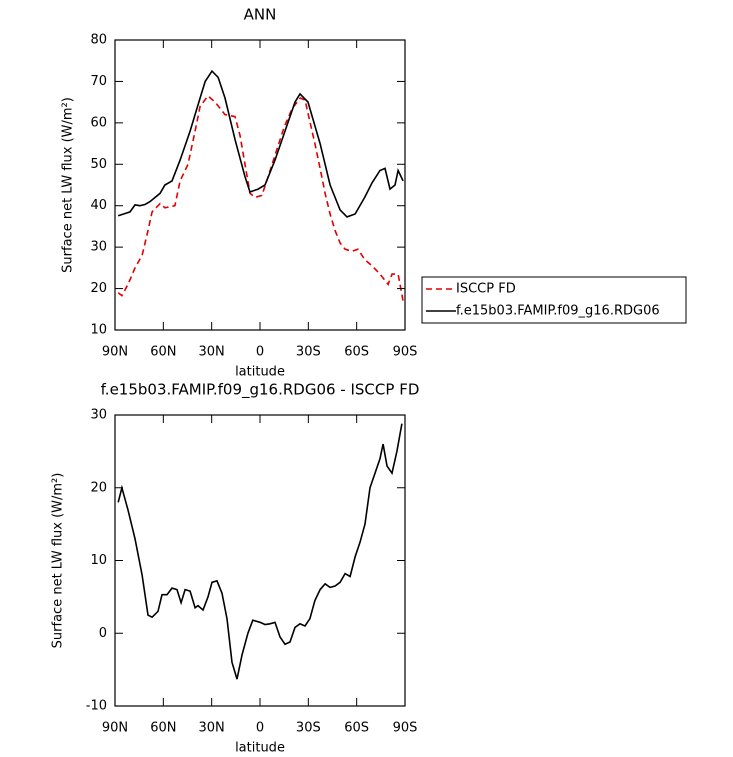 Image resolution: width=733 pixels, height=757 pixels. What do you see at coordinates (558, 311) in the screenshot?
I see `legend-label: f.e15b03.FAMIP.f09_g16.RDG06` at bounding box center [558, 311].